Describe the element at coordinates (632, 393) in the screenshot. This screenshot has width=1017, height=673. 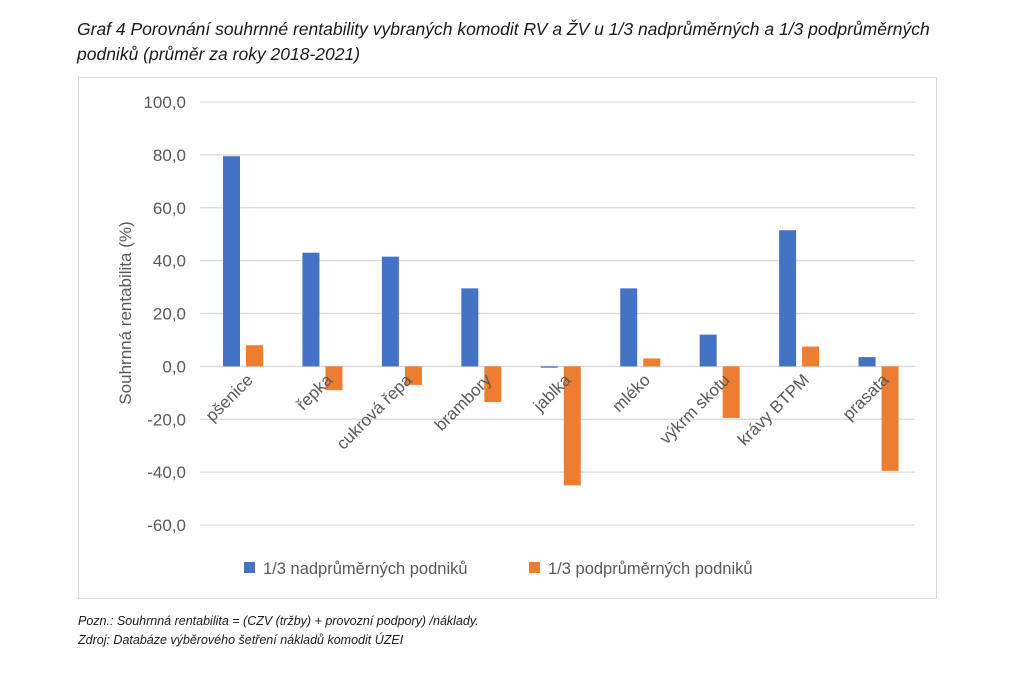
I see `category-label: mléko` at that location.